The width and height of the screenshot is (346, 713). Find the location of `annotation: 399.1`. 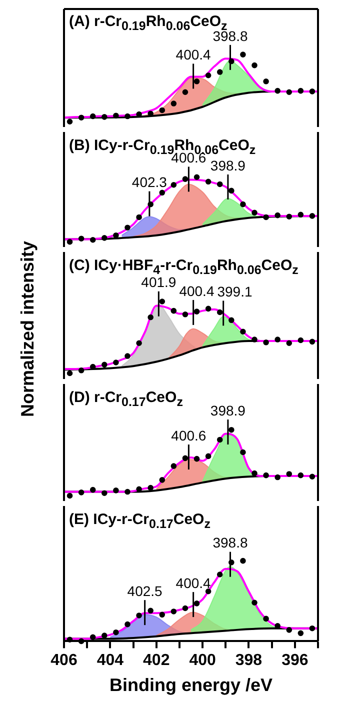

annotation: 399.1 is located at coordinates (234, 292).